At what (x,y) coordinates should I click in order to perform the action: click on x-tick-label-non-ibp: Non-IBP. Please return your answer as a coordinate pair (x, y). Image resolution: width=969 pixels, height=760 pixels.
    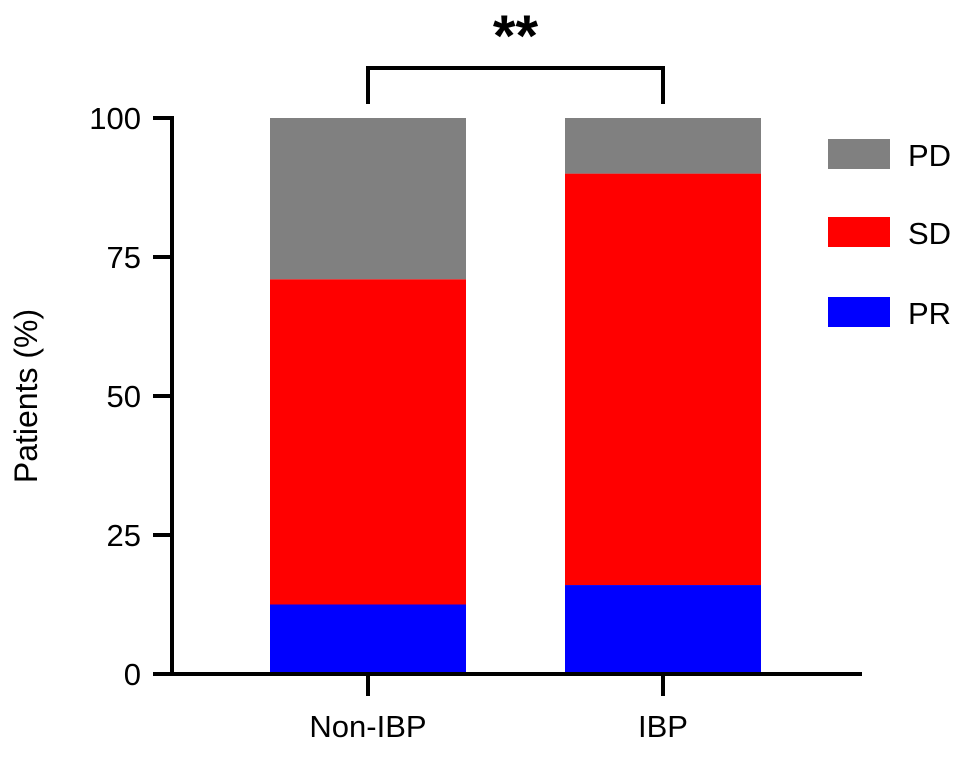
    Looking at the image, I should click on (367, 726).